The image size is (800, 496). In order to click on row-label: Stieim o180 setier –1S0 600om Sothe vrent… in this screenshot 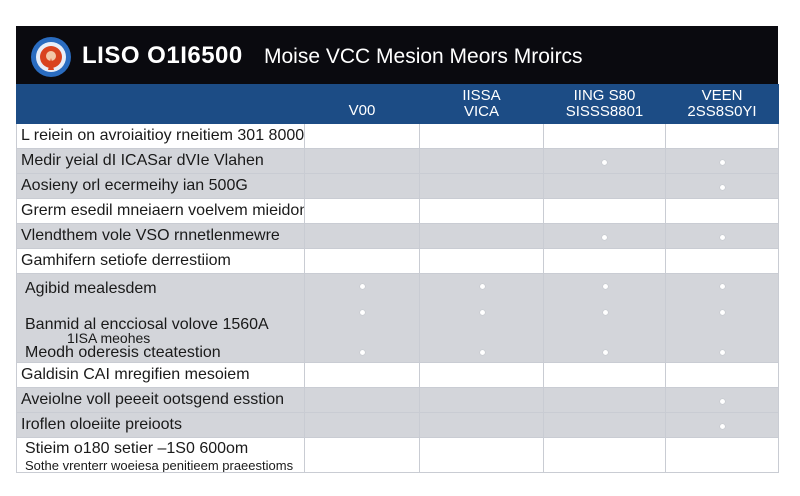, I will do `click(160, 455)`.